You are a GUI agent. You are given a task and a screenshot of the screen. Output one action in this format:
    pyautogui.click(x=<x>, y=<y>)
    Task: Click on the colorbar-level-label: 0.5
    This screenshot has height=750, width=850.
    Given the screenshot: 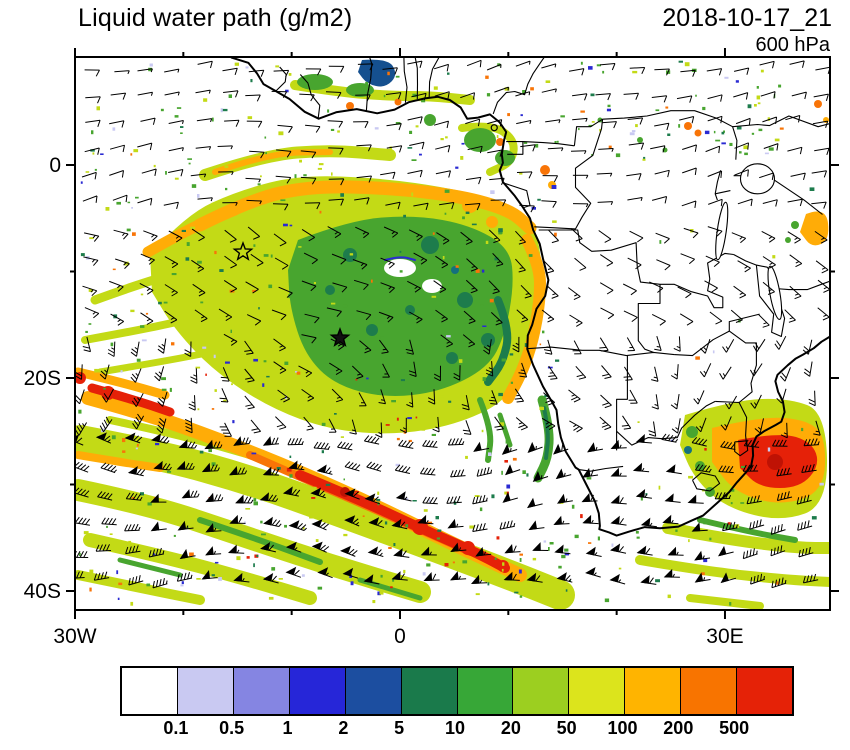 What is the action you would take?
    pyautogui.click(x=232, y=728)
    